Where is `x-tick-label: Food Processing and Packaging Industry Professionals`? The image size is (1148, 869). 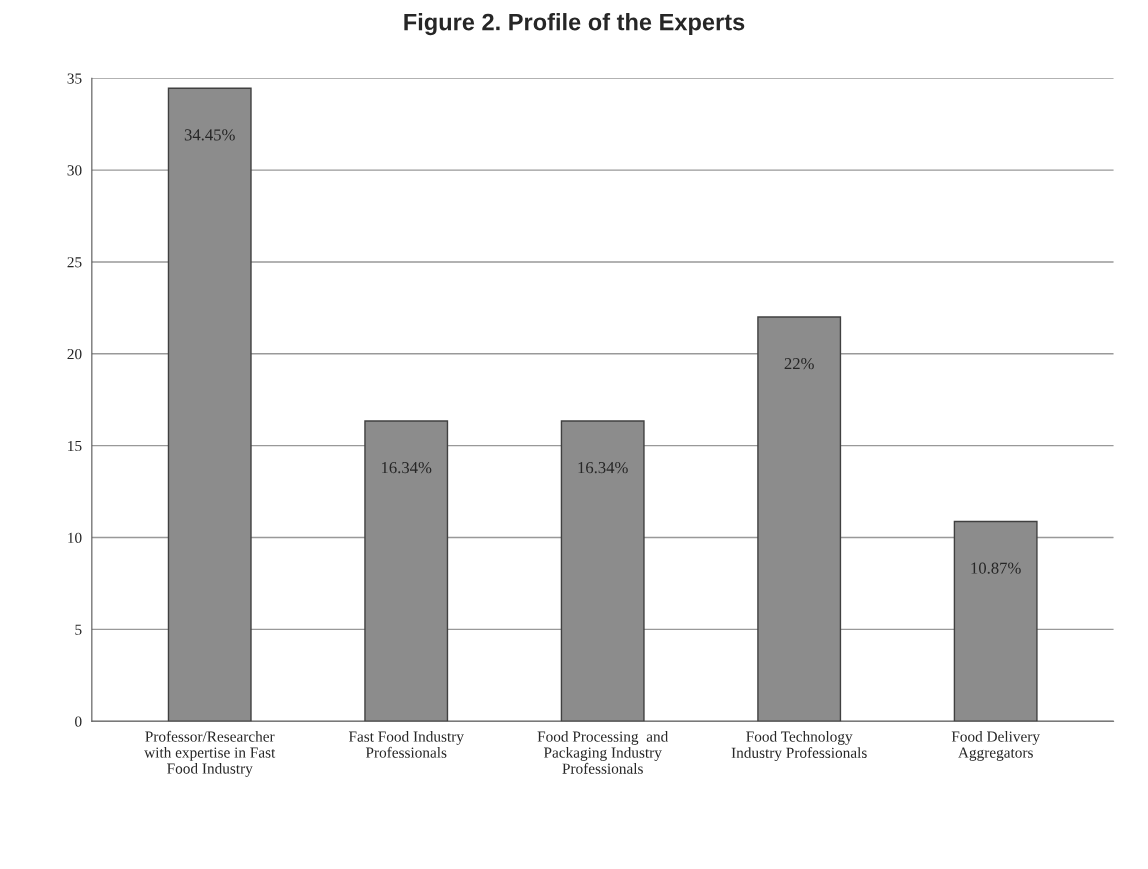 x-tick-label: Food Processing and Packaging Industry Professionals is located at coordinates (603, 752).